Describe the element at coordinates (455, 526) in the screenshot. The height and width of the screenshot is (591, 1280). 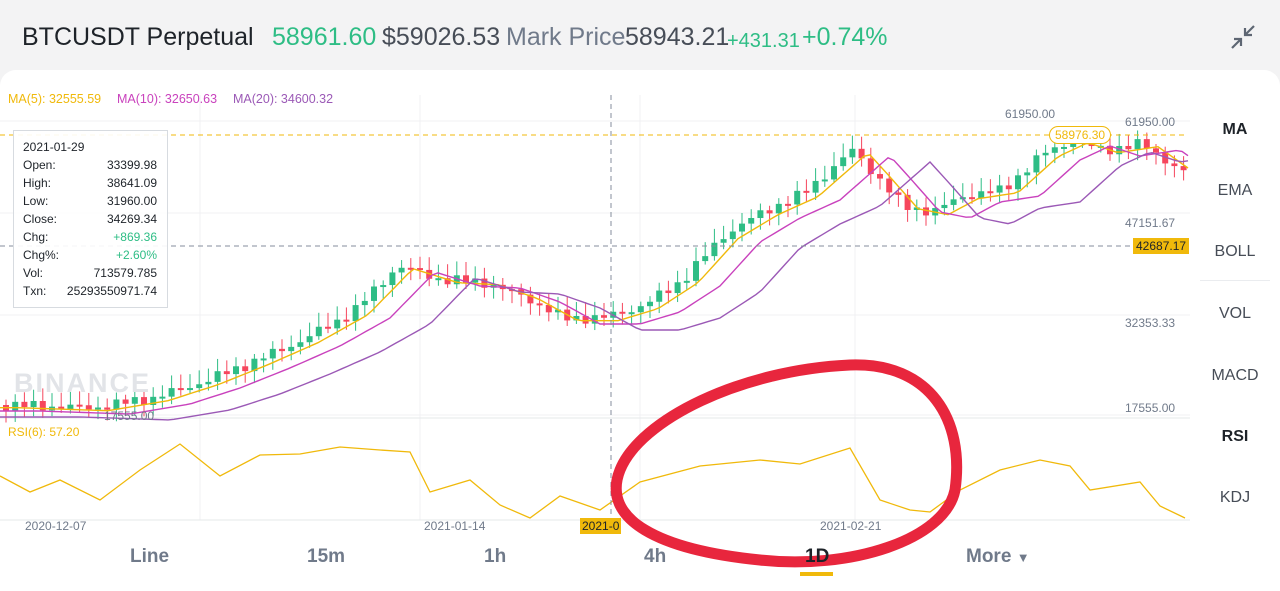
I see `date-axis-label: 2021-01-14` at that location.